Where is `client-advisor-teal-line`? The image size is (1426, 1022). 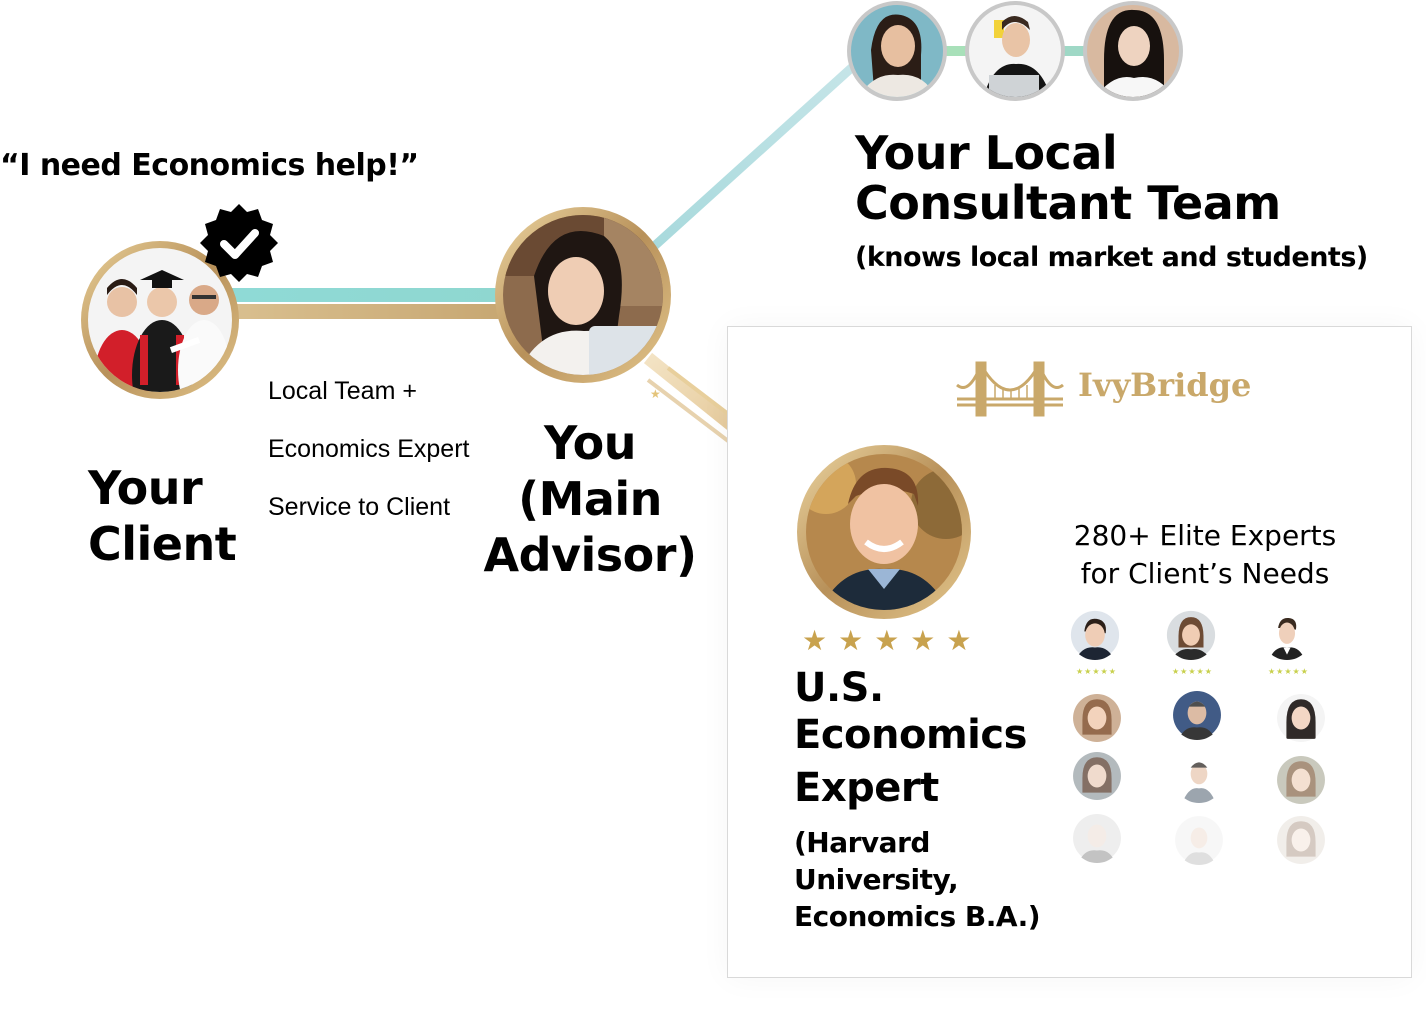
client-advisor-teal-line is located at coordinates (369, 295).